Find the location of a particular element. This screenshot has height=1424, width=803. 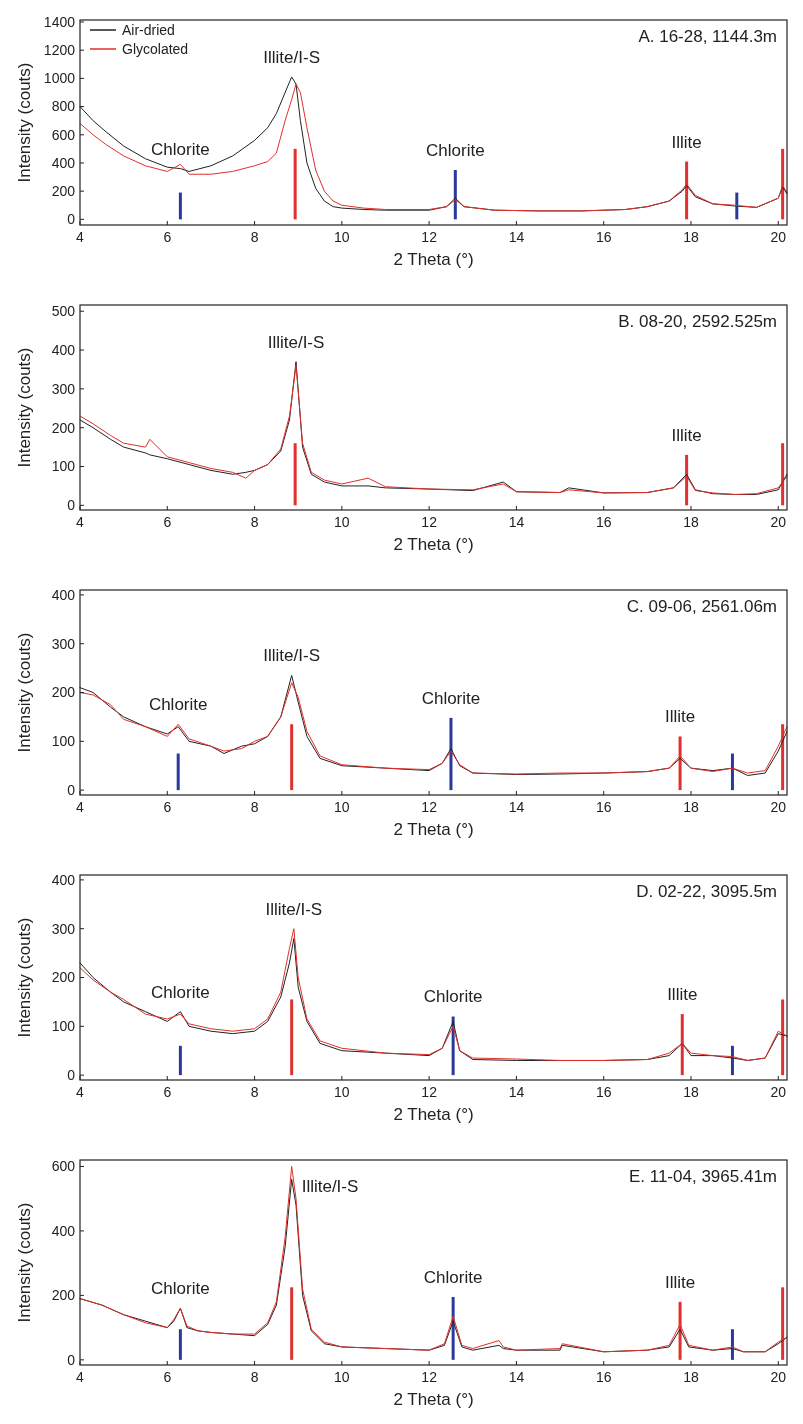

chart-title: D. 02-22, 3095.5m is located at coordinates (706, 891).